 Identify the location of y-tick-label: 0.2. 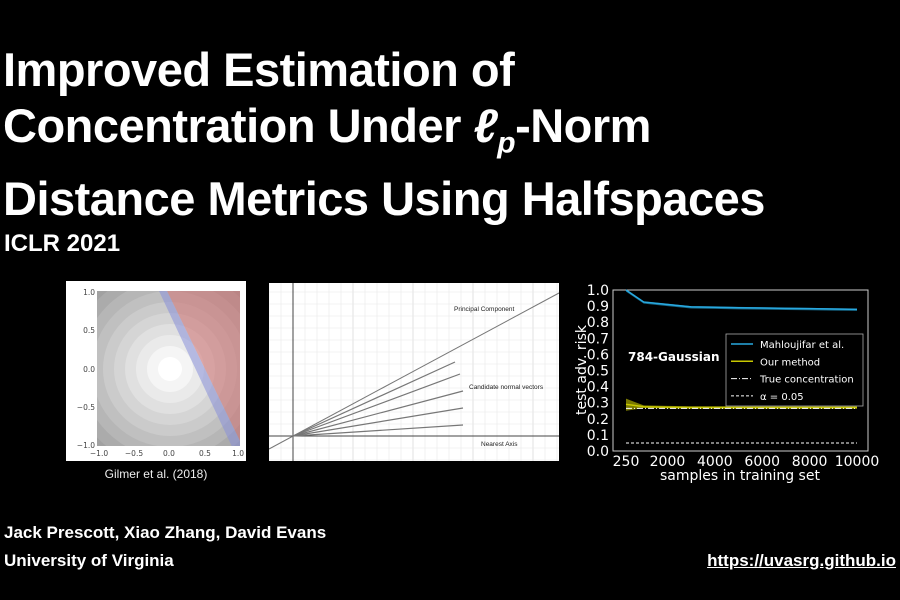
(598, 420).